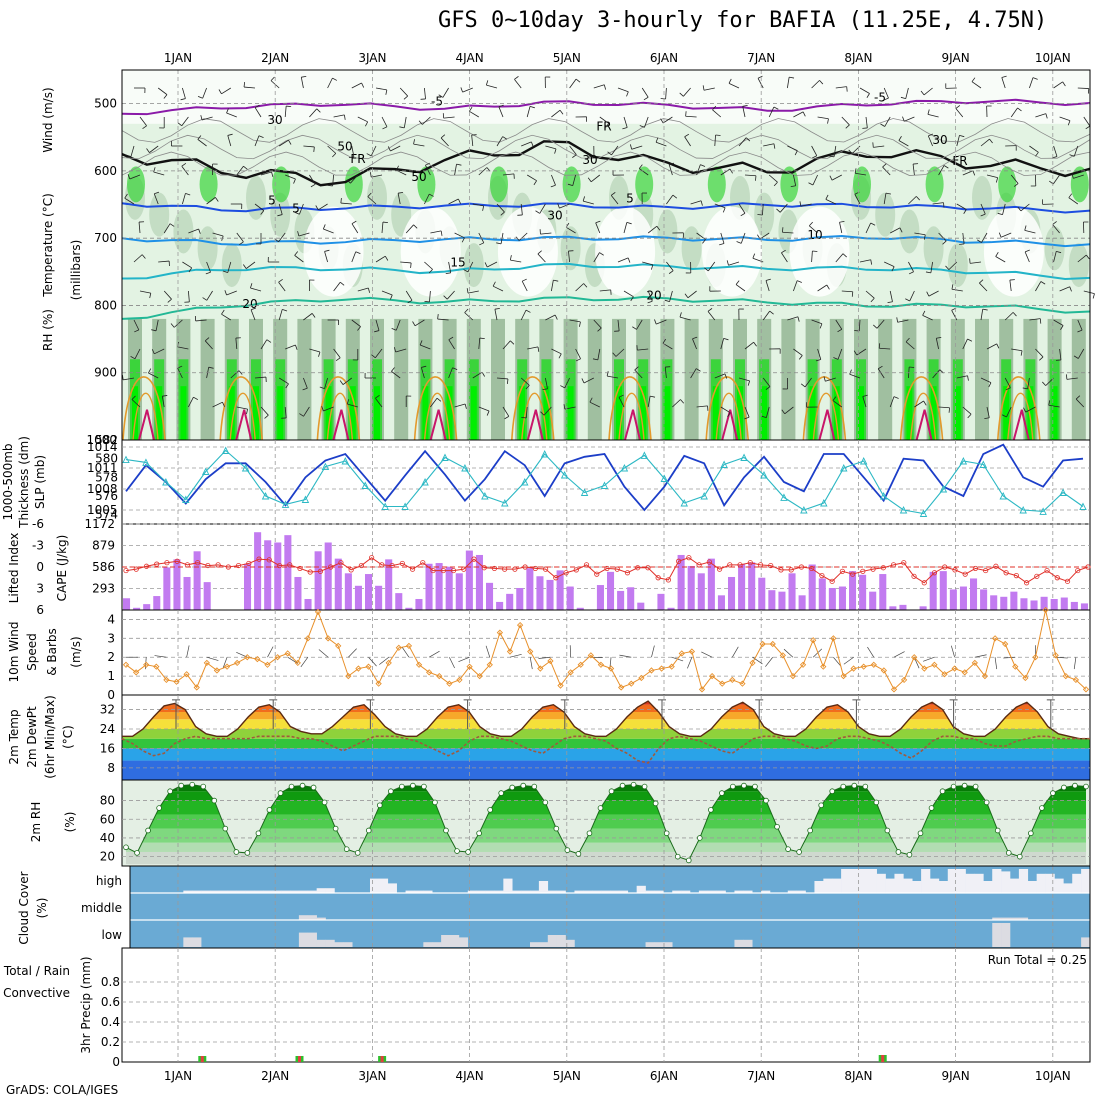 This screenshot has width=1100, height=1100. Describe the element at coordinates (997, 918) in the screenshot. I see `cloud-bar-middle` at that location.